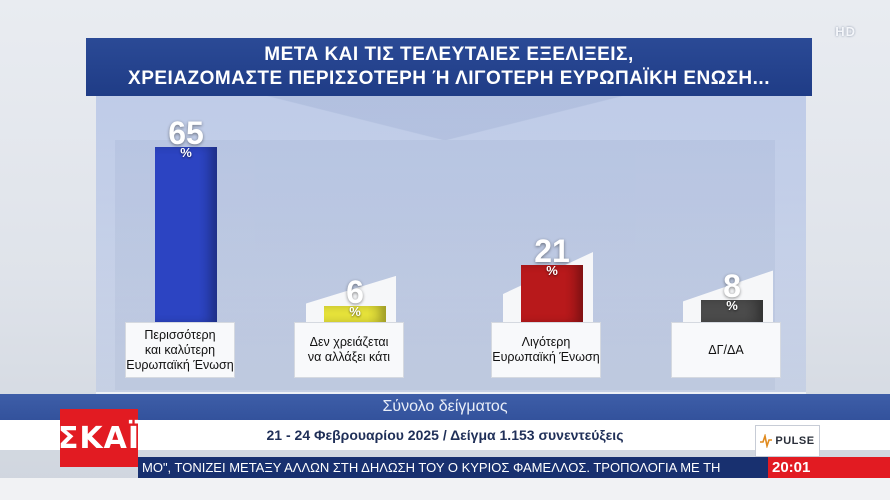  What do you see at coordinates (449, 54) in the screenshot?
I see `chart-title-line-1: ΜΕΤΑ ΚΑΙ ΤΙΣ ΤΕΛΕΥΤΑΙΕΣ ΕΞΕΛΙΞΕΙΣ,` at bounding box center [449, 54].